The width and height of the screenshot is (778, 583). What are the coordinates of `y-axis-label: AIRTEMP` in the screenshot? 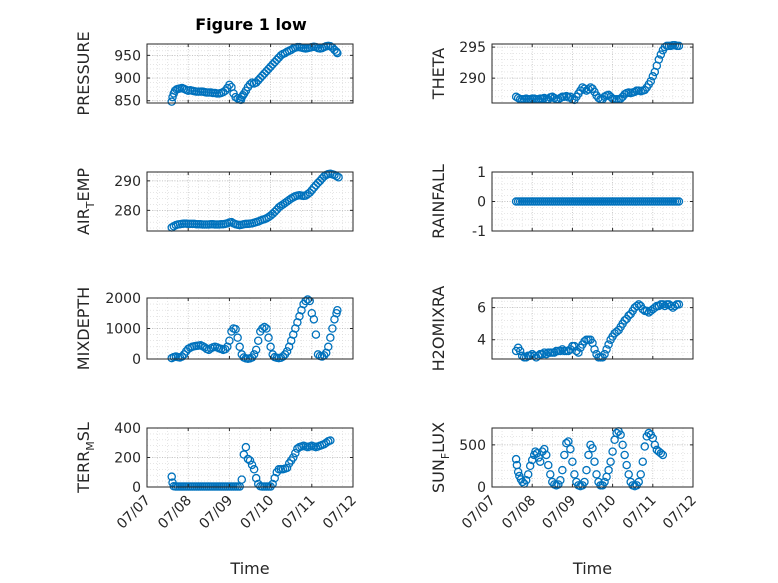 It's located at (85, 201).